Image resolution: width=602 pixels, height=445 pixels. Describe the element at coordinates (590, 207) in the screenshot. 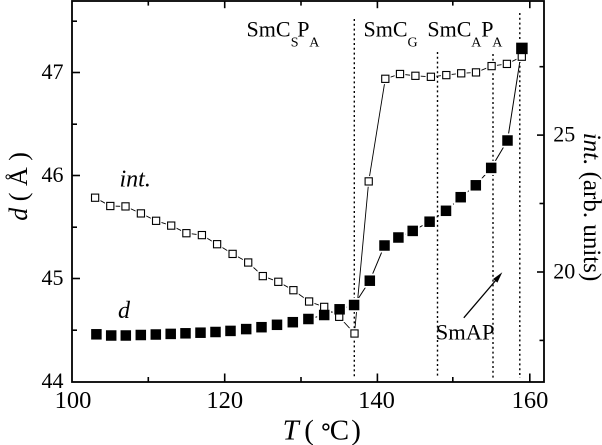

I see `svg-text: int. (arb. units)` at that location.